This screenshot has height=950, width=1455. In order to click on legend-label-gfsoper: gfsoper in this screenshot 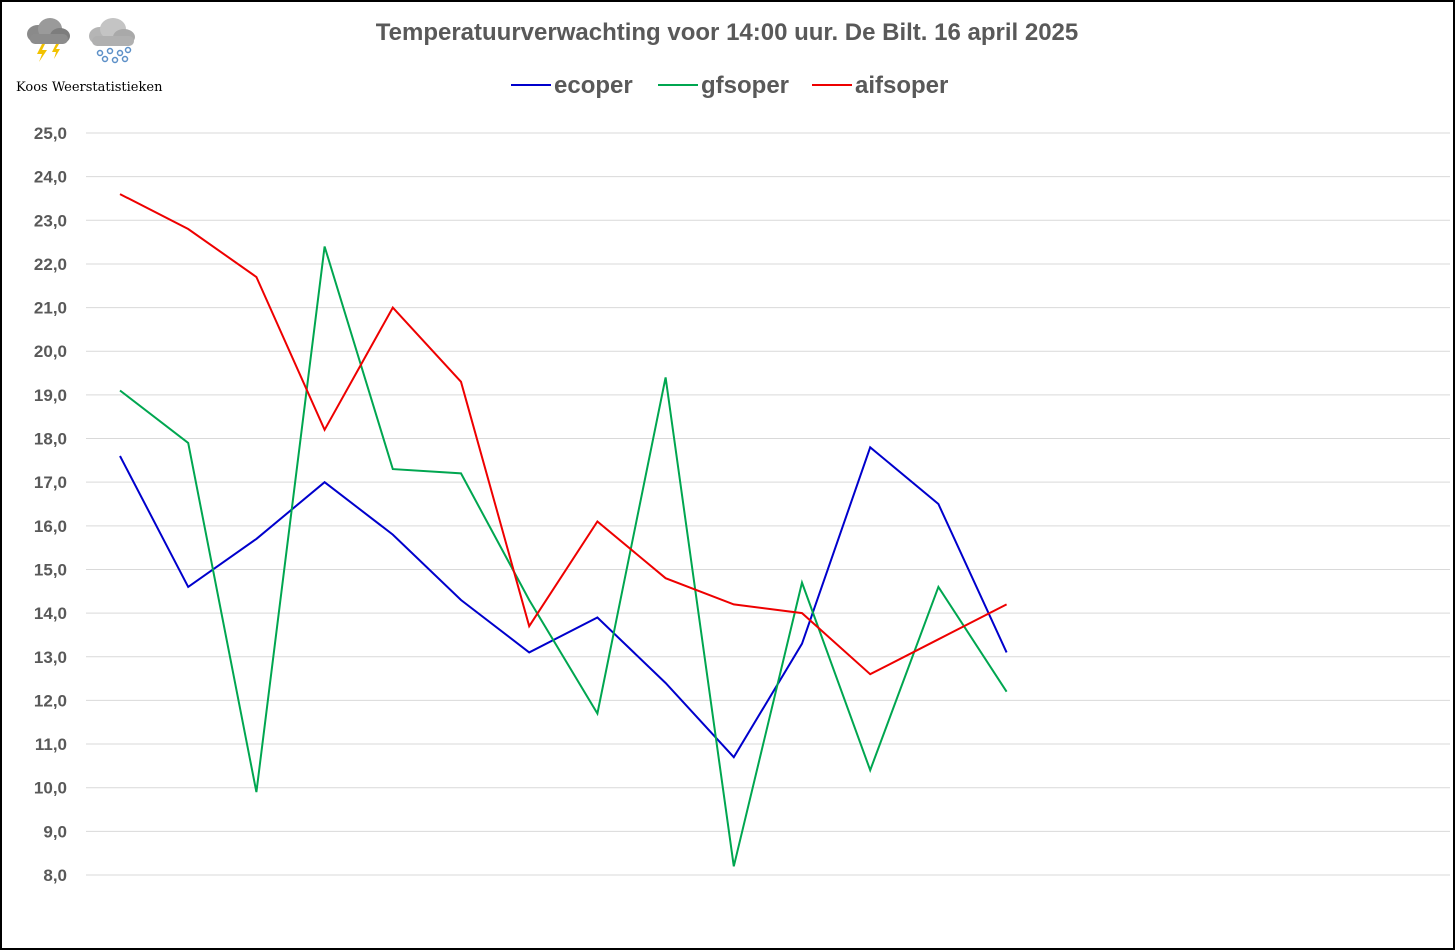, I will do `click(745, 85)`.